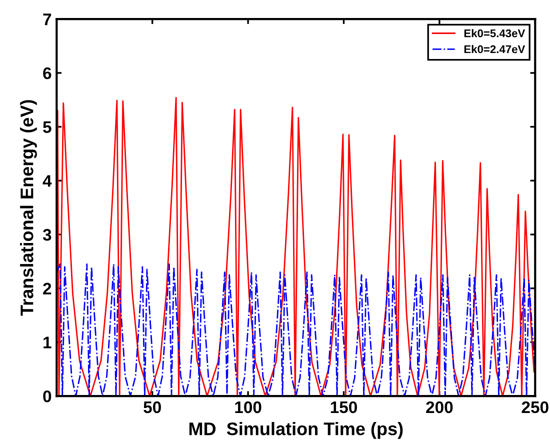  Describe the element at coordinates (28, 208) in the screenshot. I see `y-axis-title: Translational Energy (eV)` at that location.